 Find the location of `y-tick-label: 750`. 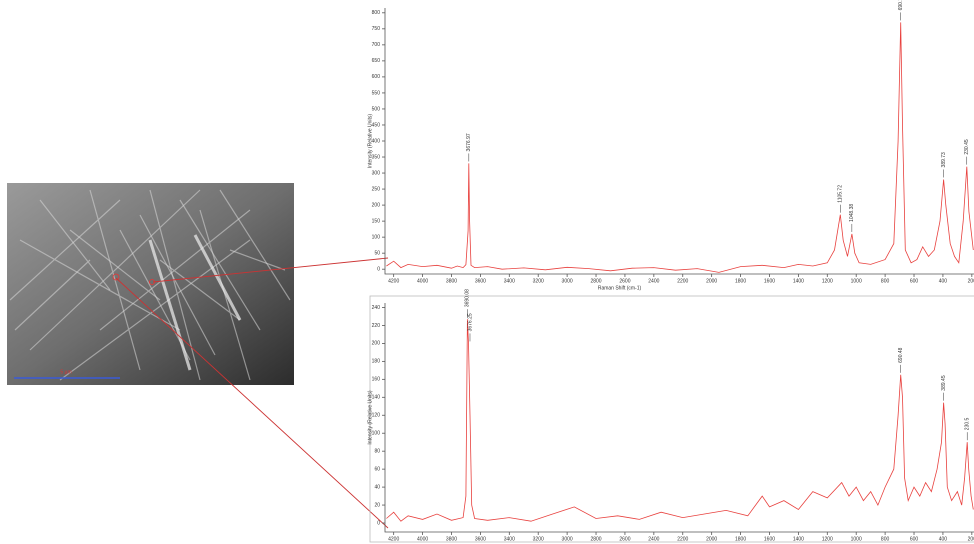

y-tick-label: 750 is located at coordinates (376, 29).